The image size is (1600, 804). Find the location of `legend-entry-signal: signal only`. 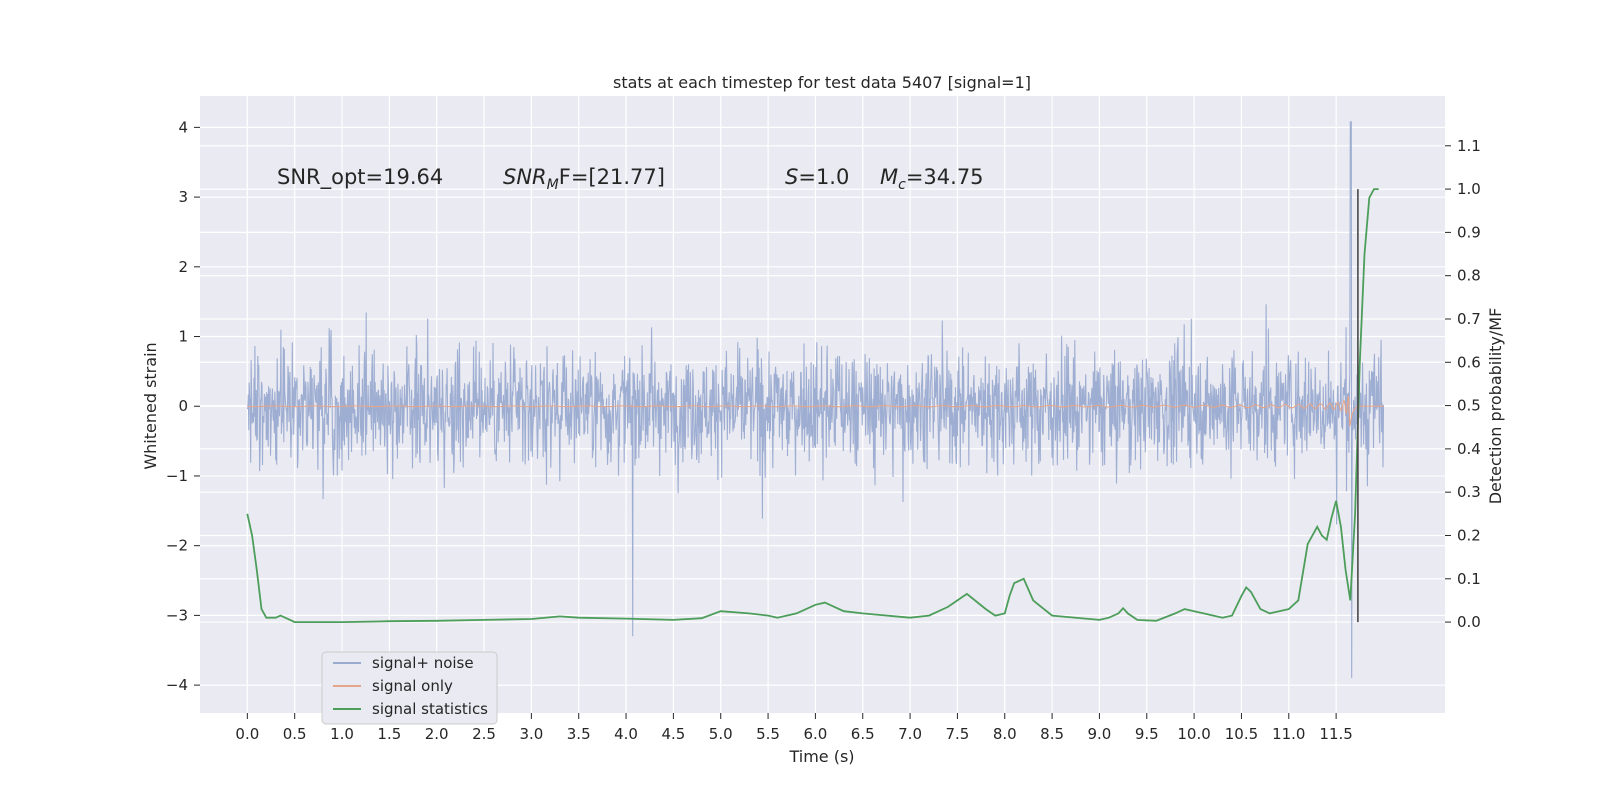

legend-entry-signal: signal only is located at coordinates (412, 686).